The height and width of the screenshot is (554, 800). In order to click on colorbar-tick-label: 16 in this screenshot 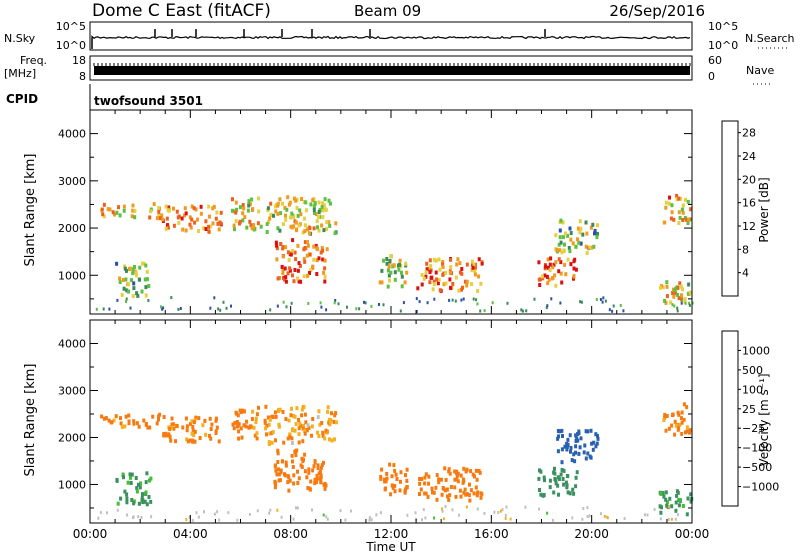, I will do `click(749, 203)`.